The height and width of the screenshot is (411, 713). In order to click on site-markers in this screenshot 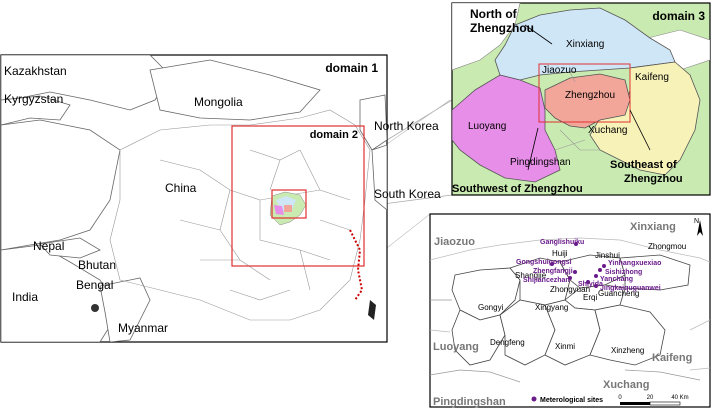, I will do `click(578, 265)`.